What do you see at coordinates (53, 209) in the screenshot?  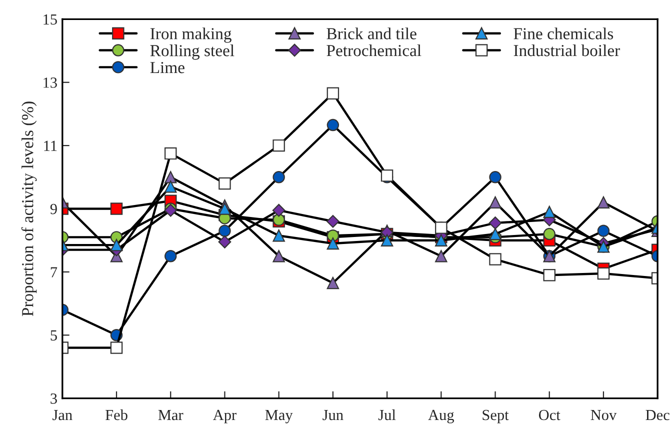 I see `y-tick-label: 9` at bounding box center [53, 209].